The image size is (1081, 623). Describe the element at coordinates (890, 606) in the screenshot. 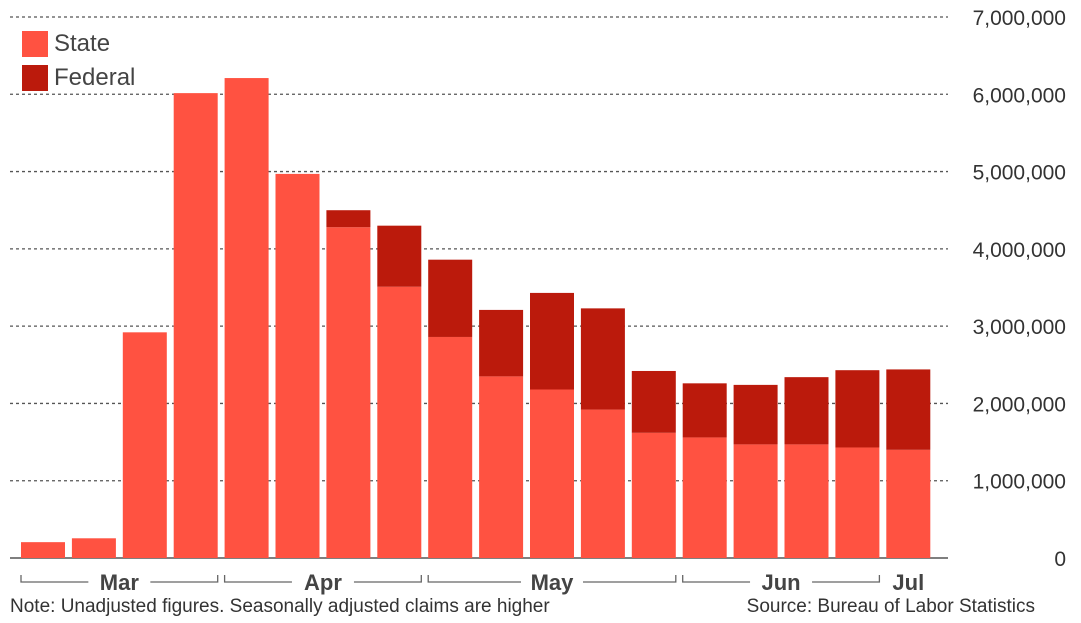

I see `footnote-source: Source: Bureau of Labor Statistics` at that location.